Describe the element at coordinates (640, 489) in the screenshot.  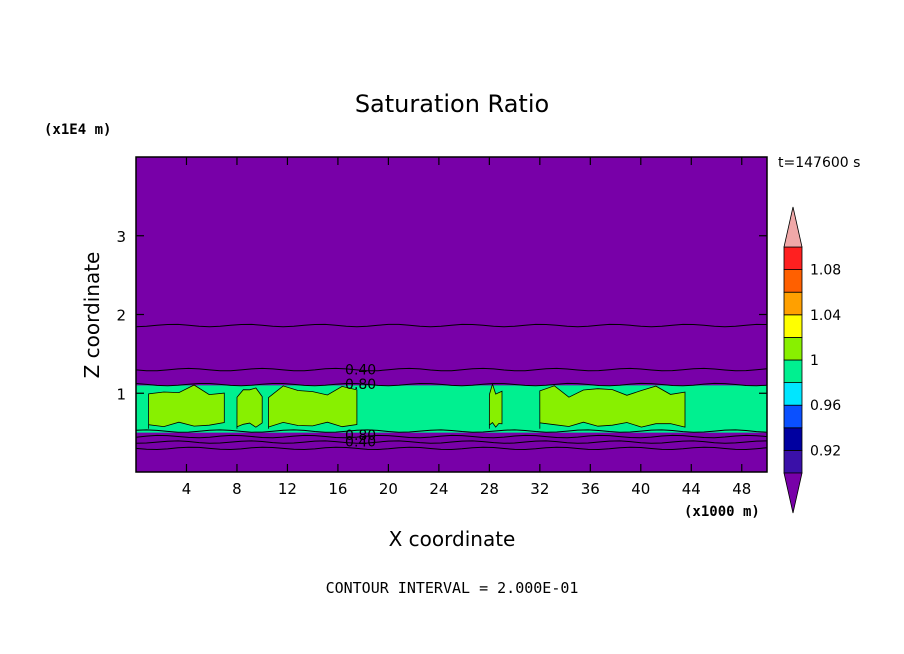
I see `x-tick-label: 40` at that location.